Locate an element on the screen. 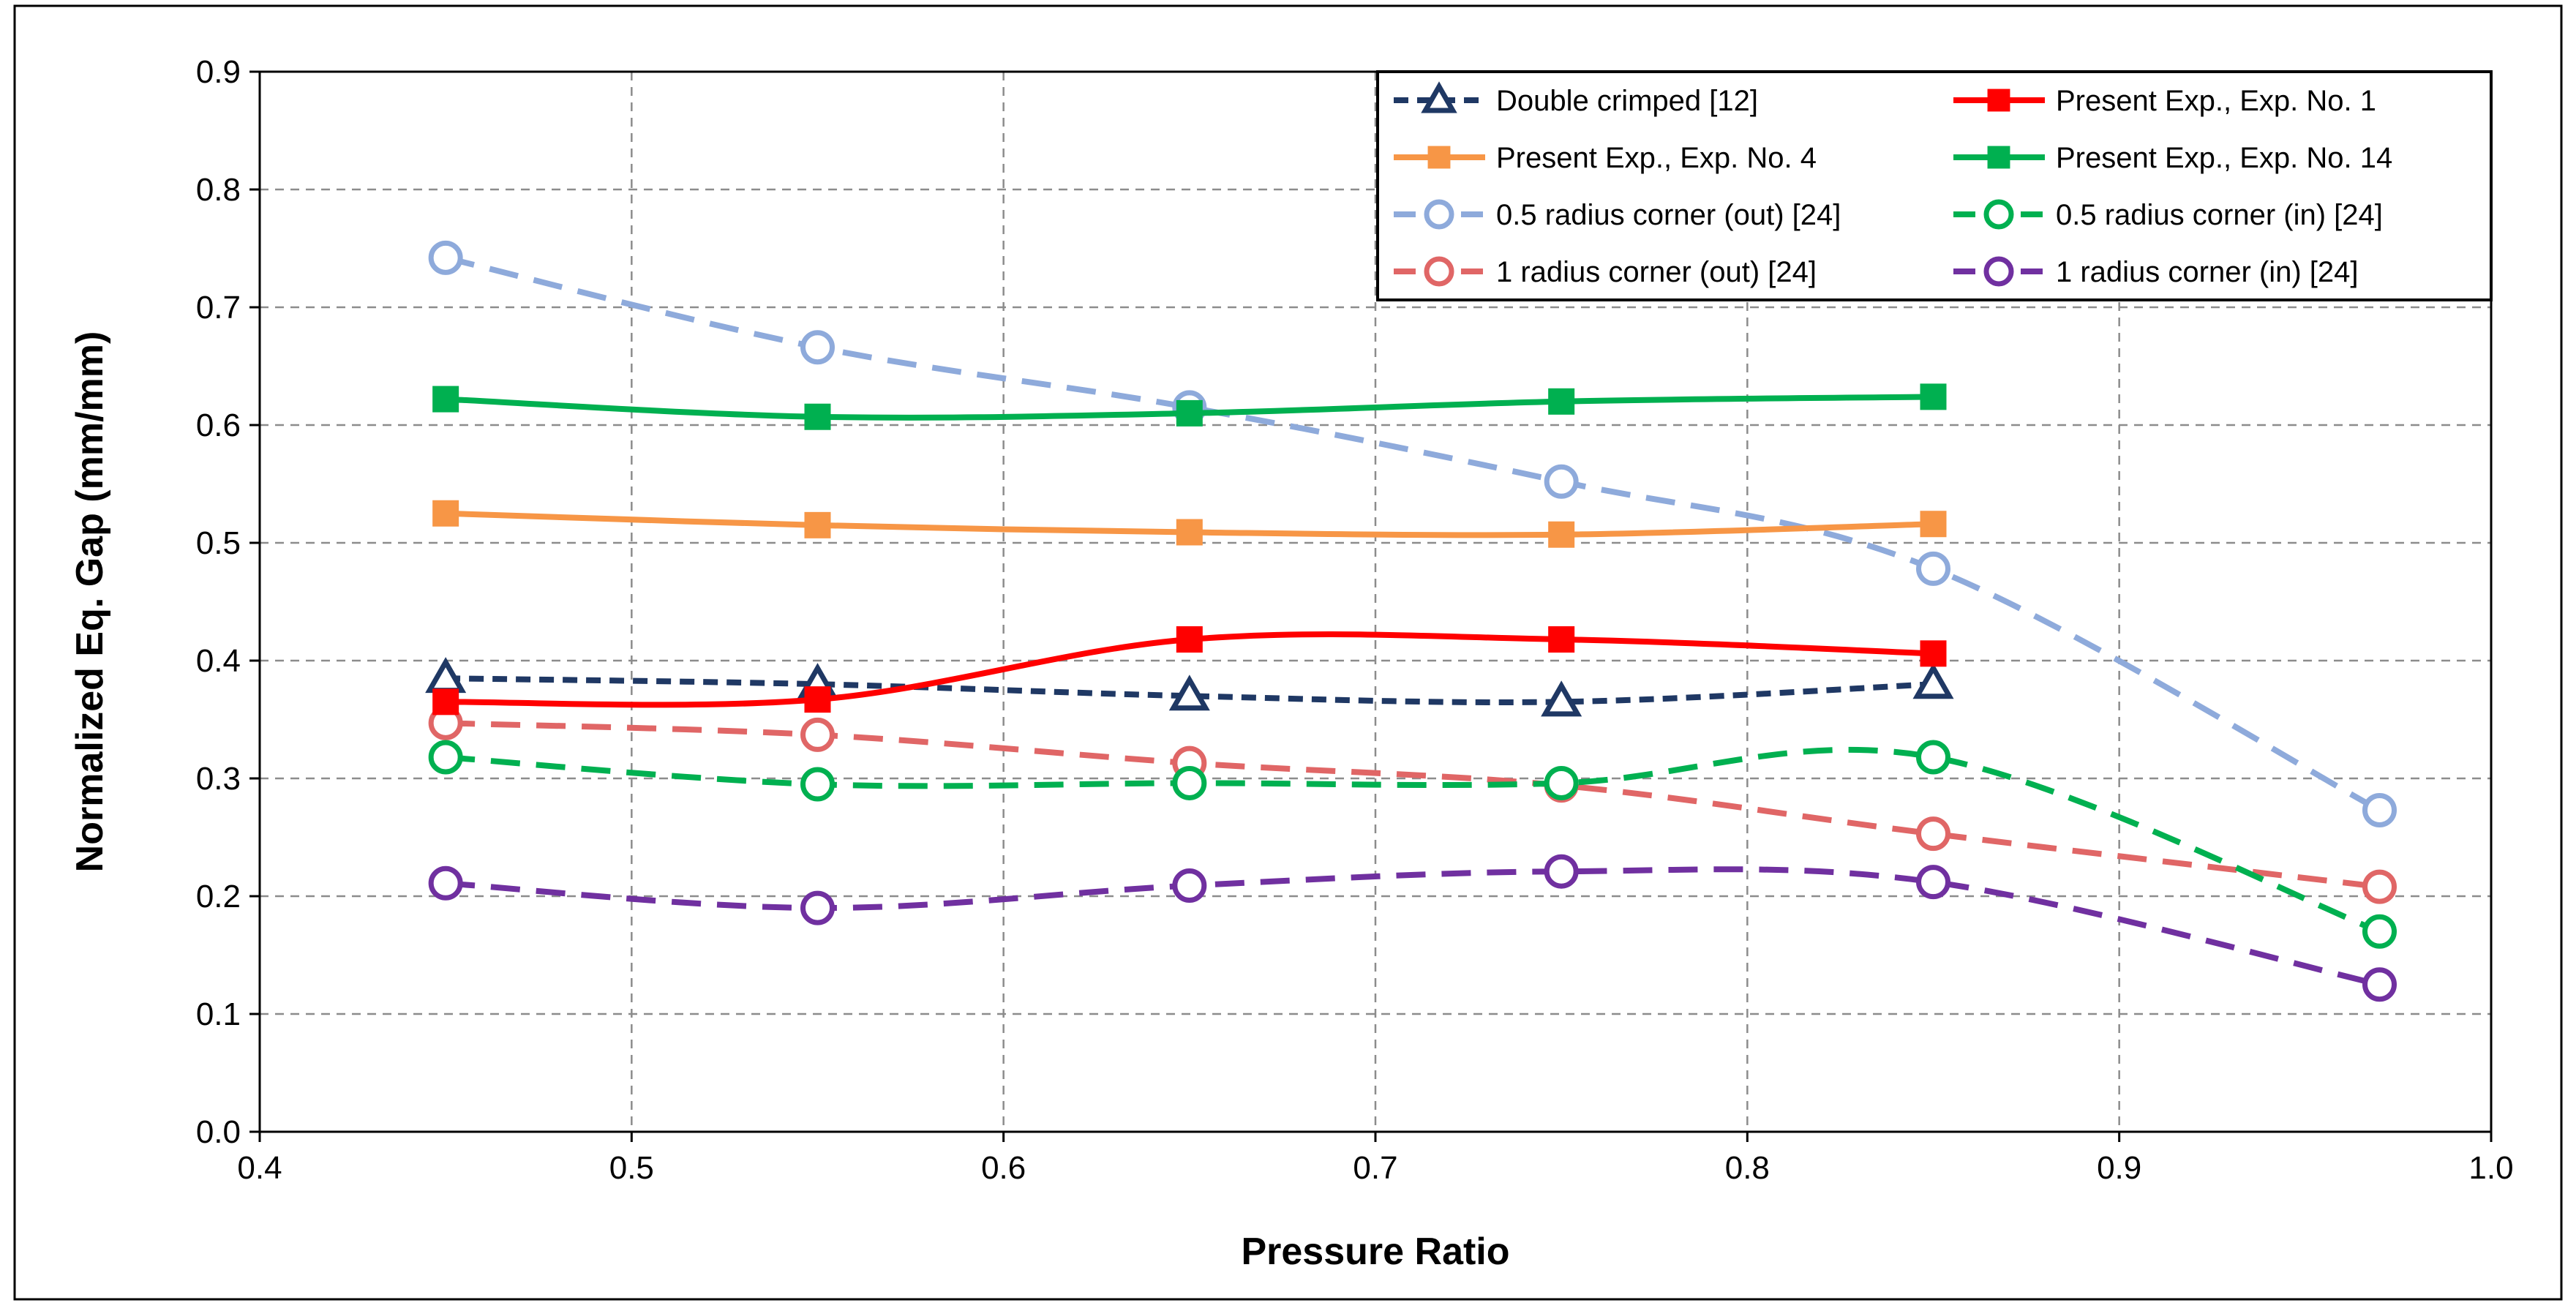  x-tick-label: 0.7 is located at coordinates (1375, 1168).